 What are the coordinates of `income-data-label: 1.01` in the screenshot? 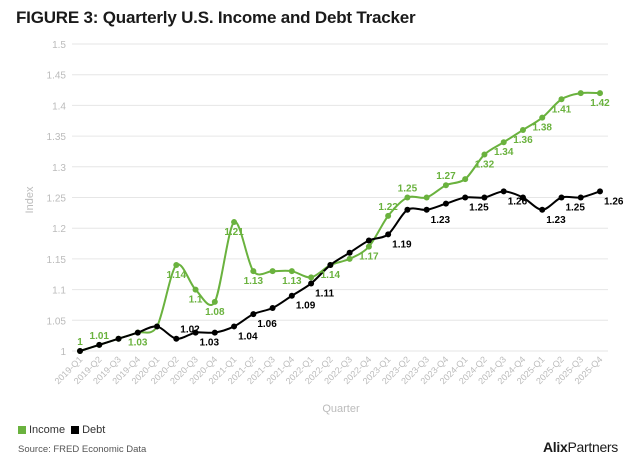 It's located at (100, 336).